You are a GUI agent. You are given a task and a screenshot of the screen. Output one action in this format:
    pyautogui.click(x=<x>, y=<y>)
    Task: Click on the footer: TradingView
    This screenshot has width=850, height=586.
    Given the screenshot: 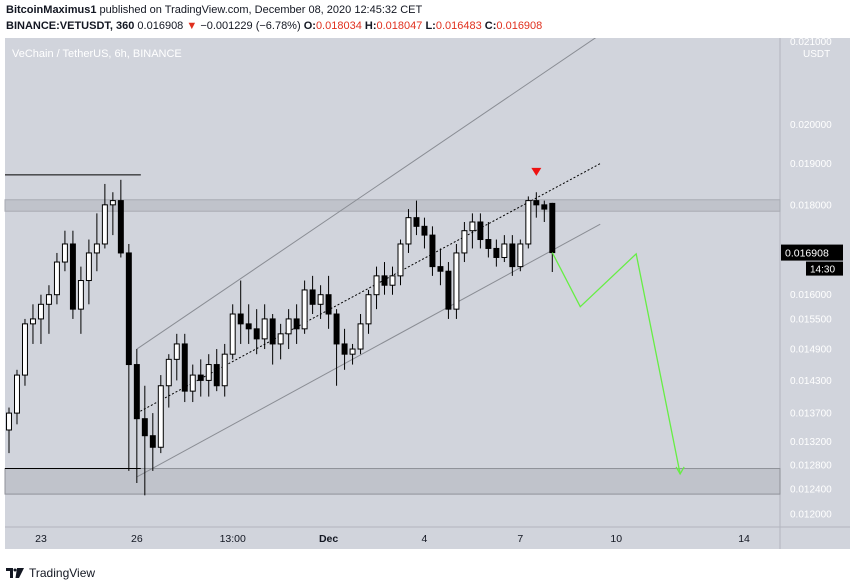 What is the action you would take?
    pyautogui.click(x=50, y=573)
    